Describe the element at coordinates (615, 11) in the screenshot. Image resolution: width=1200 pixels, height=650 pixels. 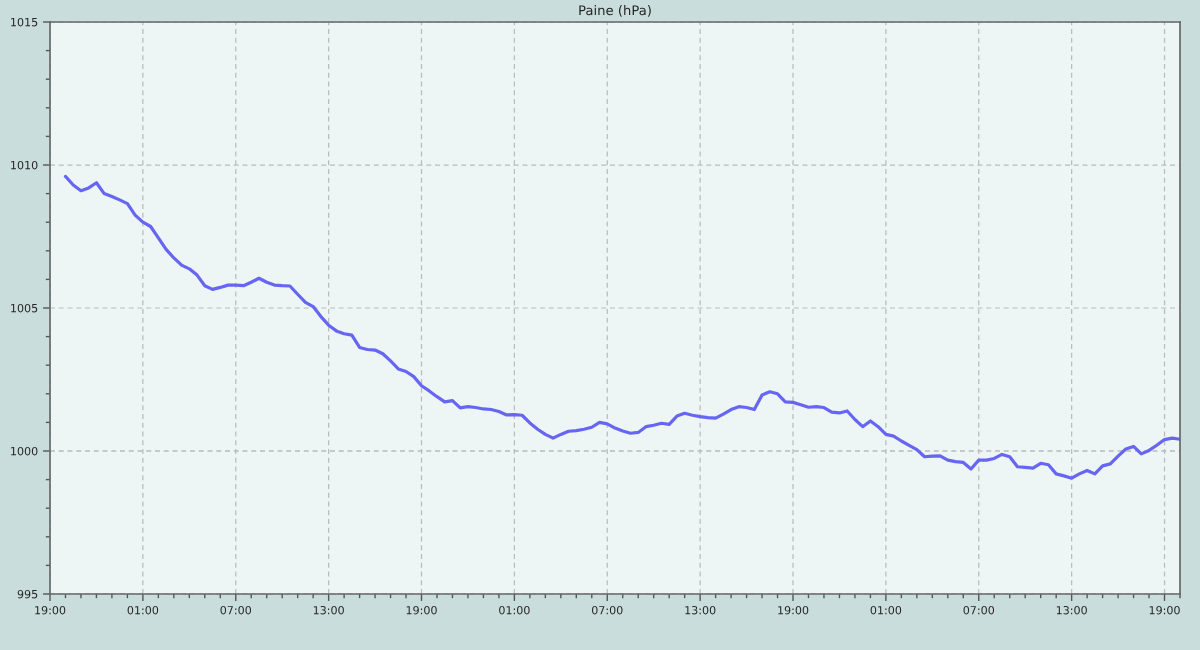
I see `chart-title: Paine (hPa)` at that location.